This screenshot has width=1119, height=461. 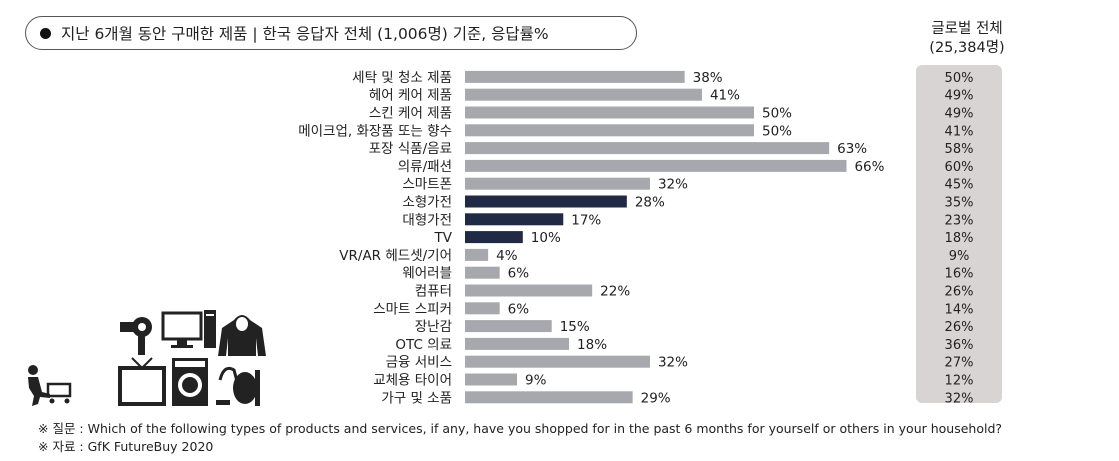 I want to click on washing-machine-icon, so click(x=190, y=382).